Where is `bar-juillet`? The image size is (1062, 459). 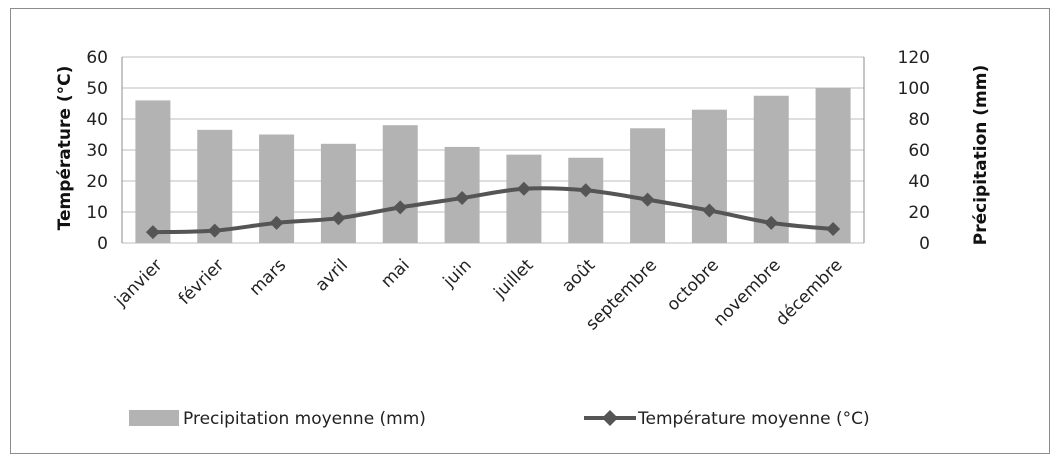
bar-juillet is located at coordinates (524, 198).